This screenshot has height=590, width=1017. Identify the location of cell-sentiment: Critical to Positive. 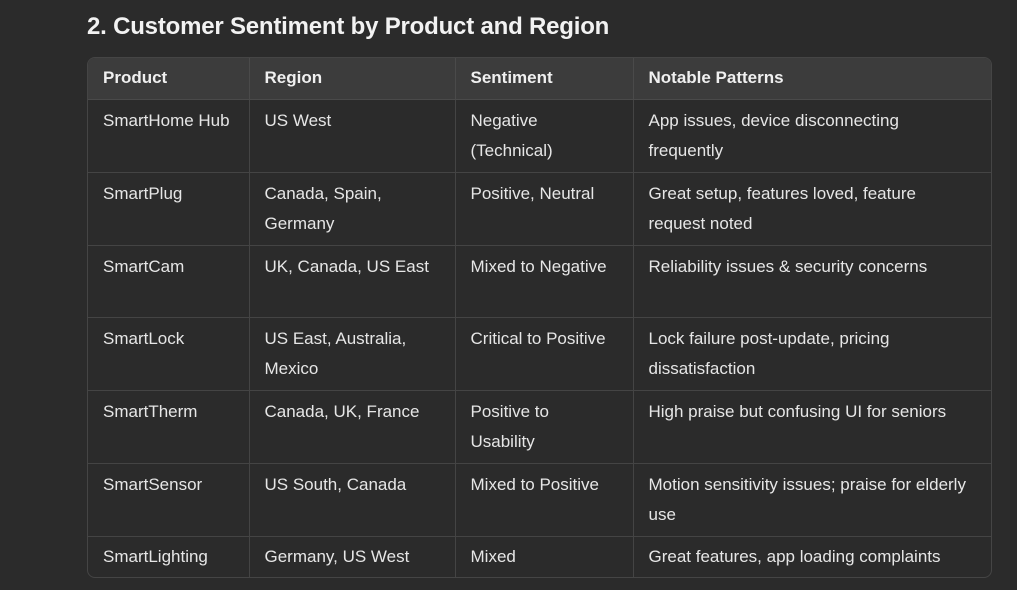
(544, 354).